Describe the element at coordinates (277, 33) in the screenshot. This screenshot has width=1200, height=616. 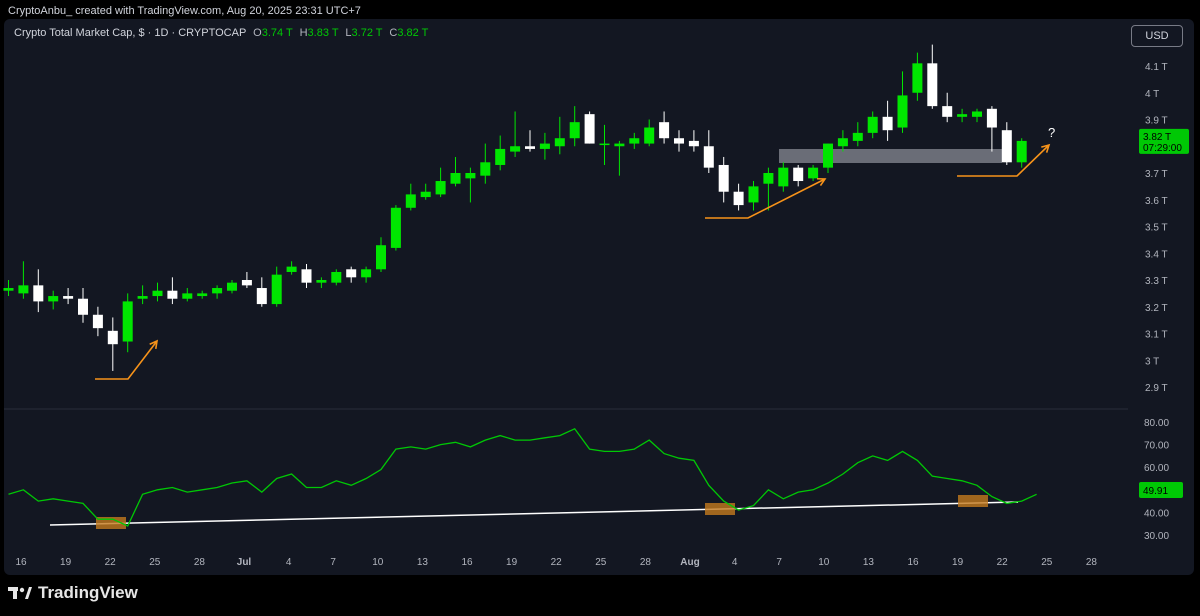
I see `open-value: 3.74 T` at that location.